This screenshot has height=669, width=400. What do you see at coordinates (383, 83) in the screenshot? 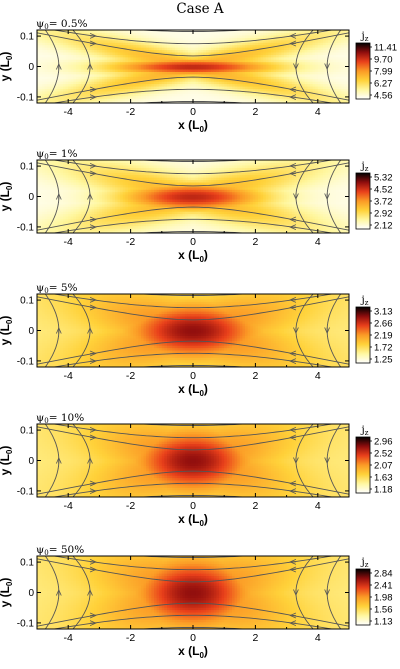
I see `colorbar-tick-label: 6.27` at bounding box center [383, 83].